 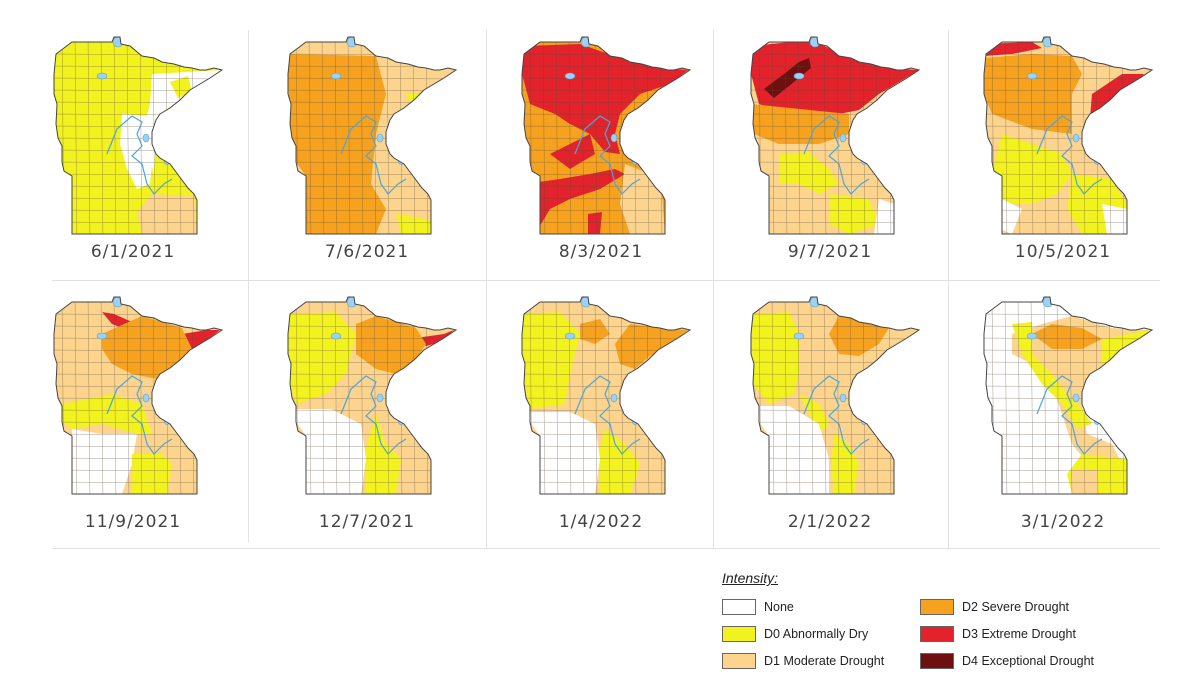 What do you see at coordinates (367, 252) in the screenshot?
I see `map-date-label: 7/6/2021` at bounding box center [367, 252].